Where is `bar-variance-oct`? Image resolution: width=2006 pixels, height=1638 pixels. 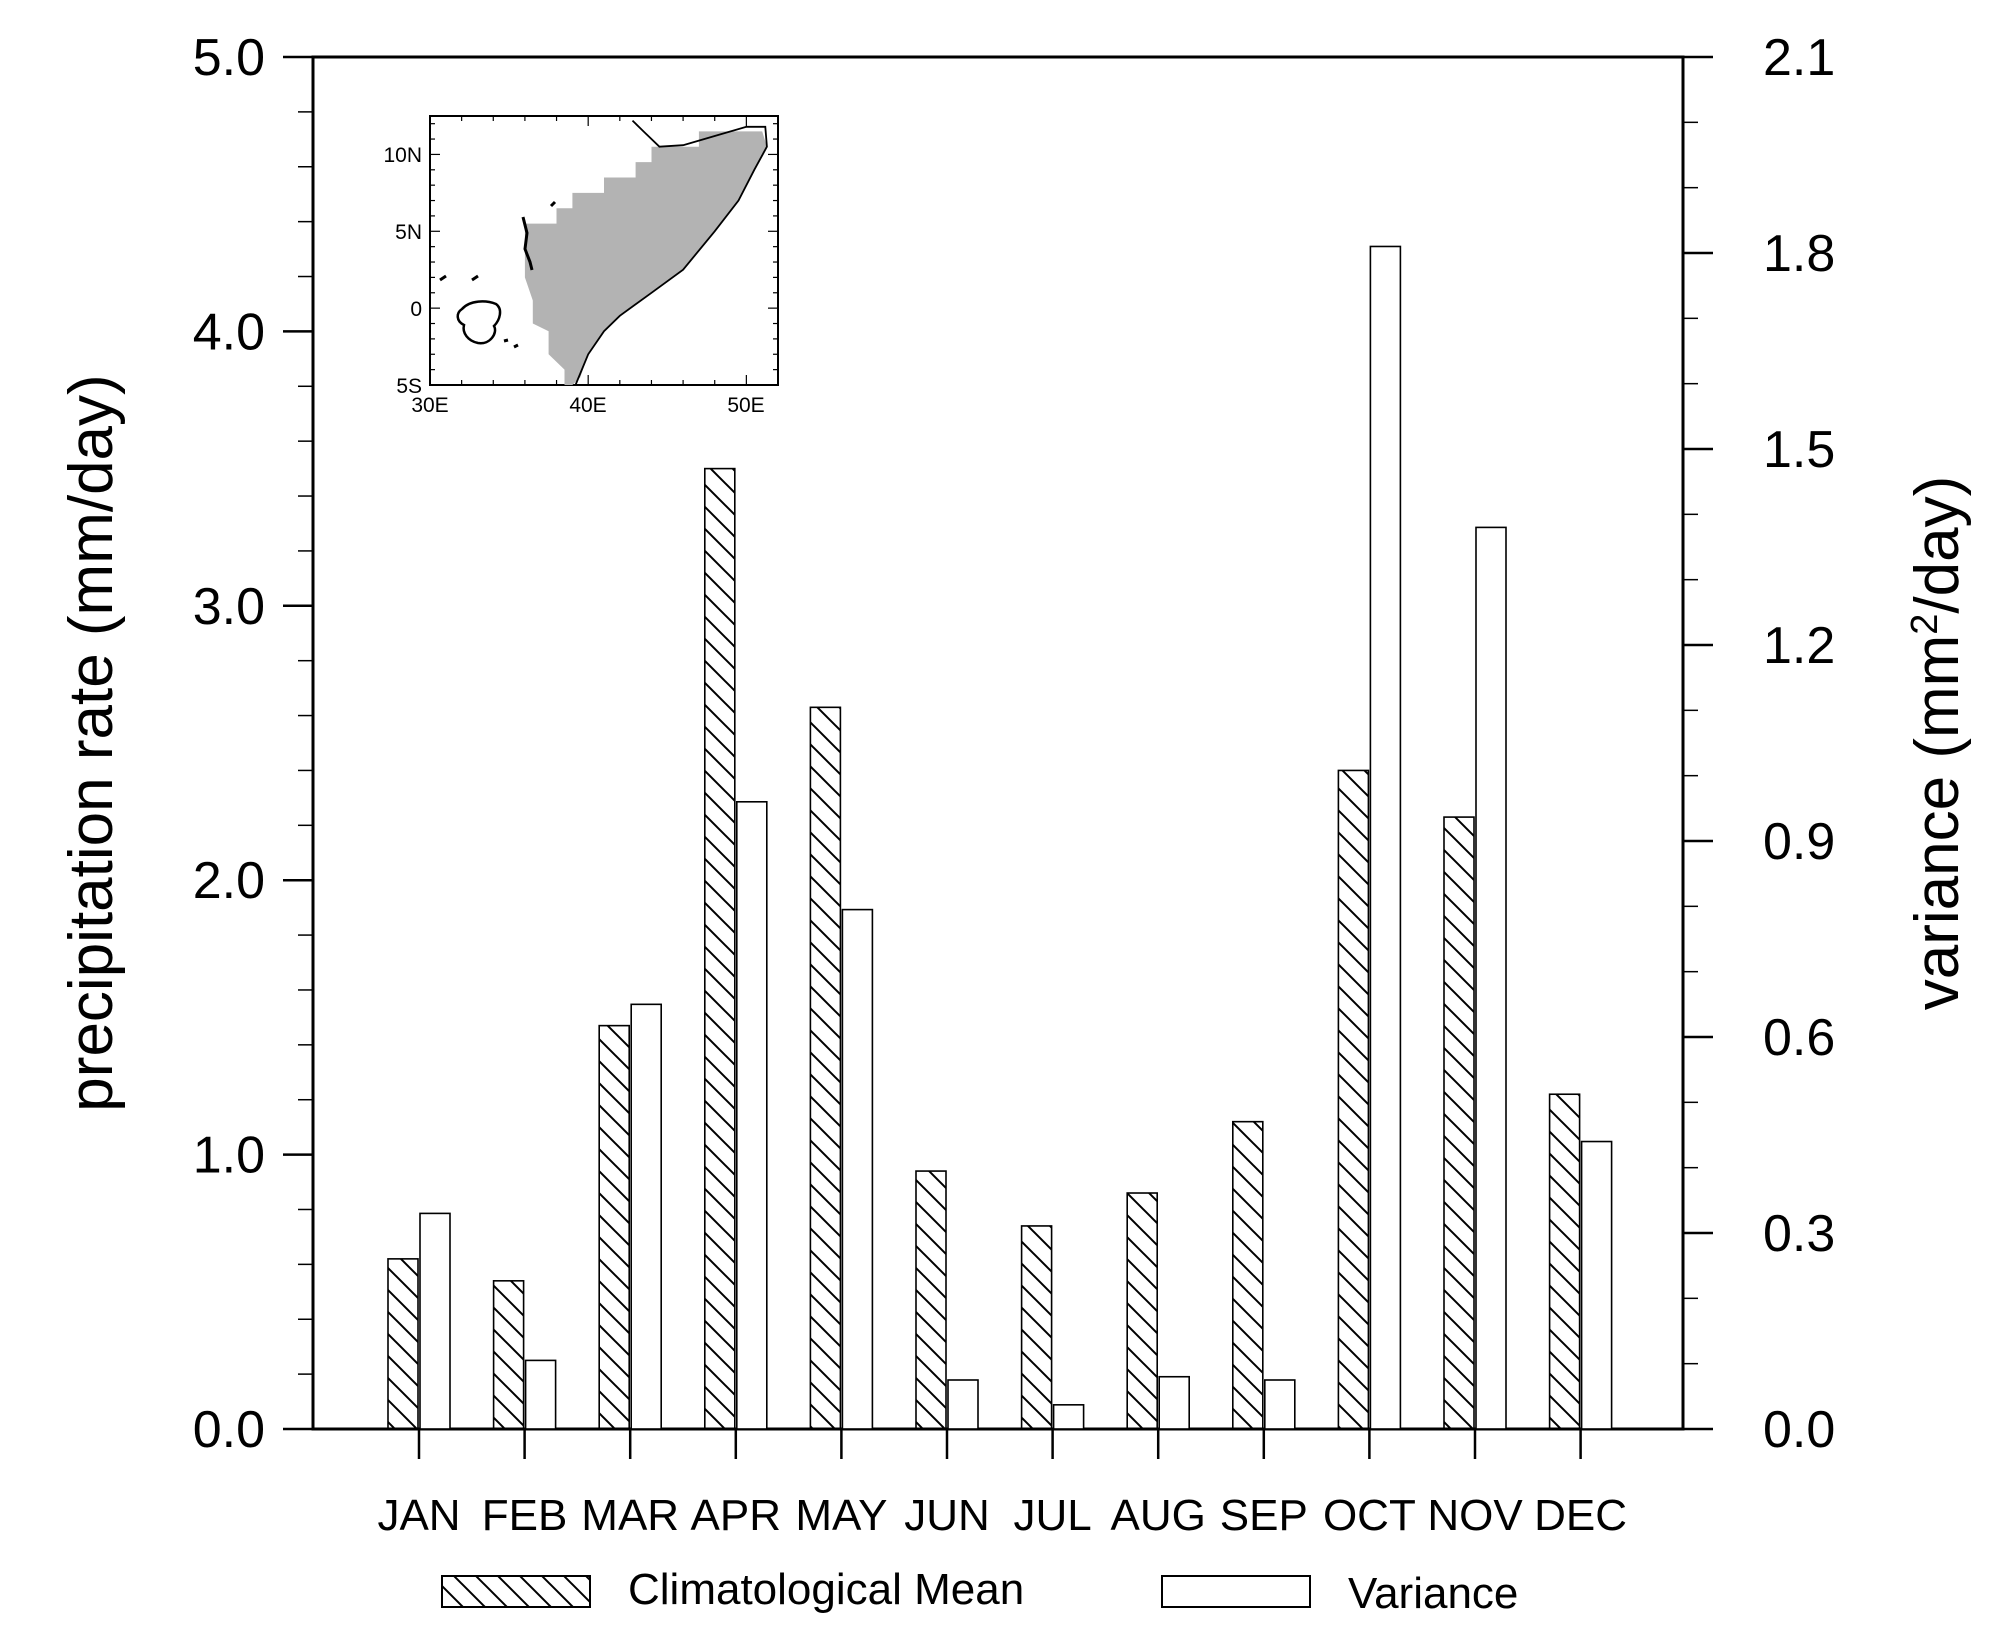 bar-variance-oct is located at coordinates (1385, 837).